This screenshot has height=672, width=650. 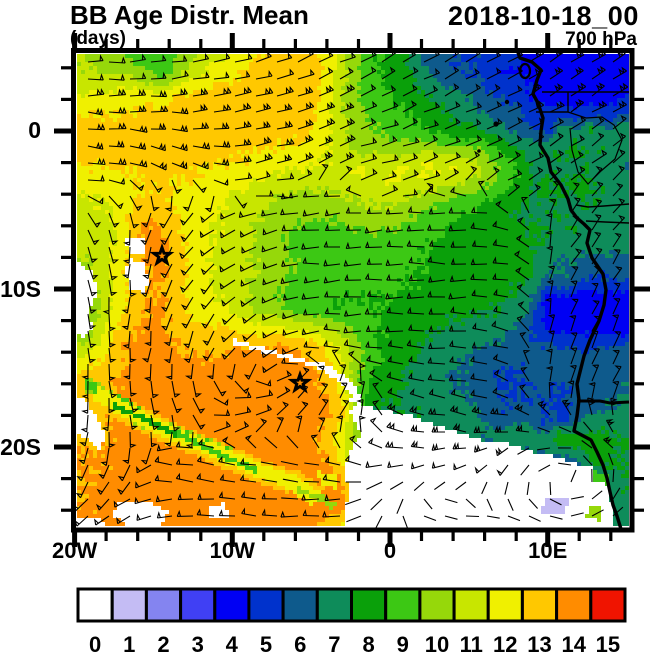 I want to click on svg-text: 2, so click(x=163, y=644).